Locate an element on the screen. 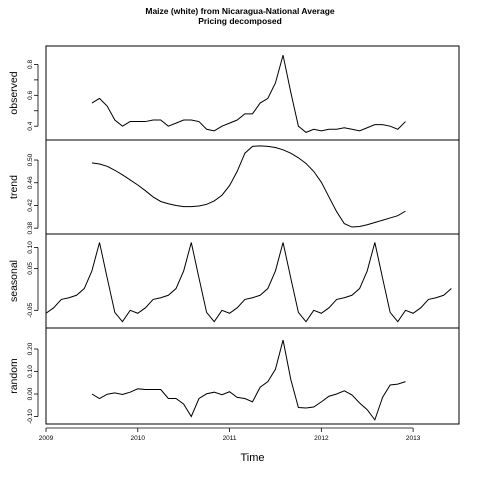 The width and height of the screenshot is (480, 480). y-tick-label-random: 0.10 is located at coordinates (30, 371).